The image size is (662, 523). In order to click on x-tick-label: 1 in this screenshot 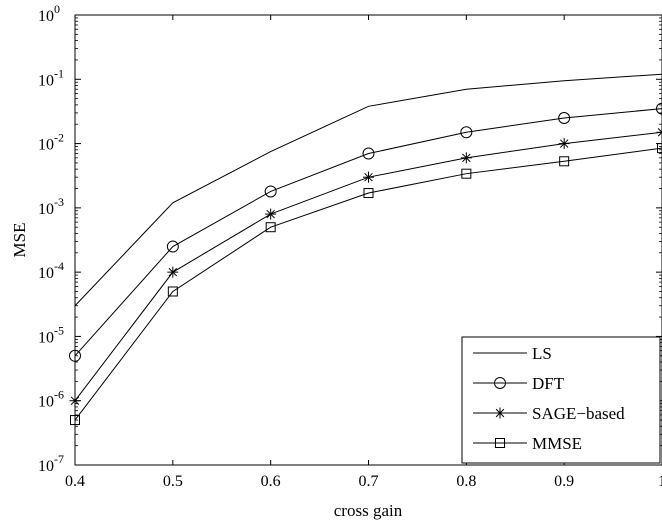, I will do `click(660, 481)`.